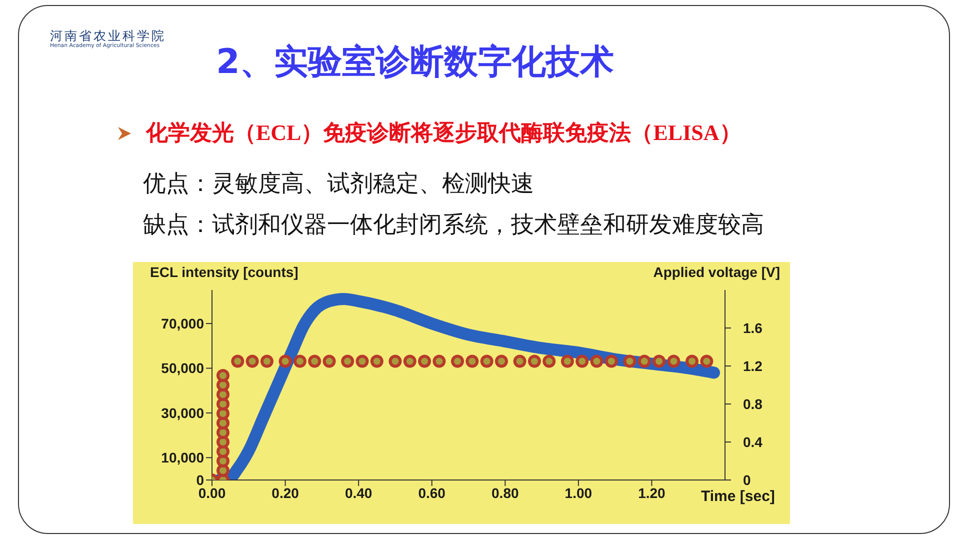 The image size is (960, 540). Describe the element at coordinates (182, 458) in the screenshot. I see `y-tick-label: 10,000` at that location.